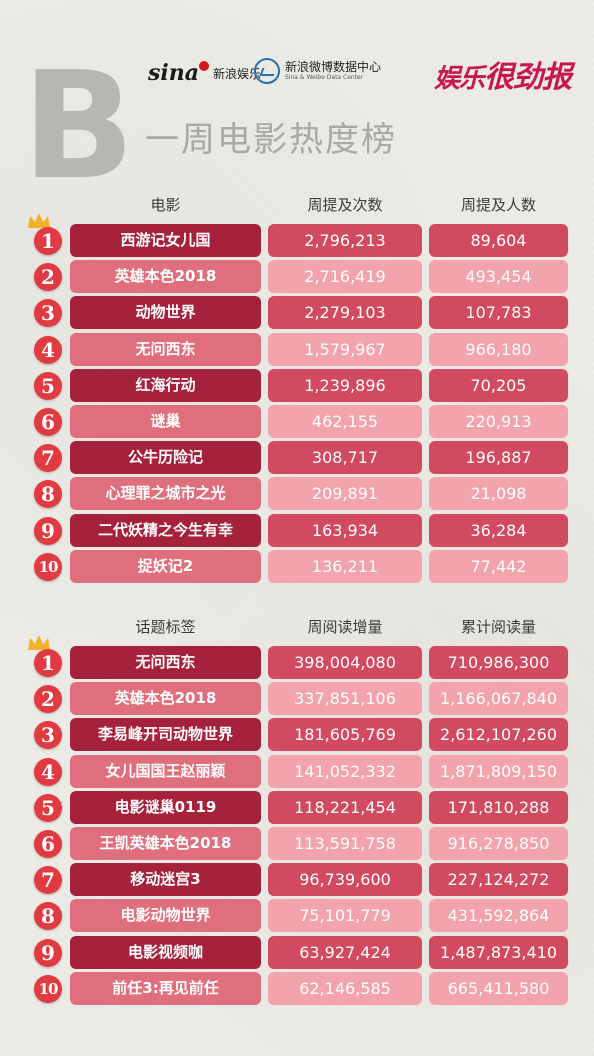 The width and height of the screenshot is (594, 1056). Describe the element at coordinates (345, 349) in the screenshot. I see `value1-cell: 1,579,967` at that location.